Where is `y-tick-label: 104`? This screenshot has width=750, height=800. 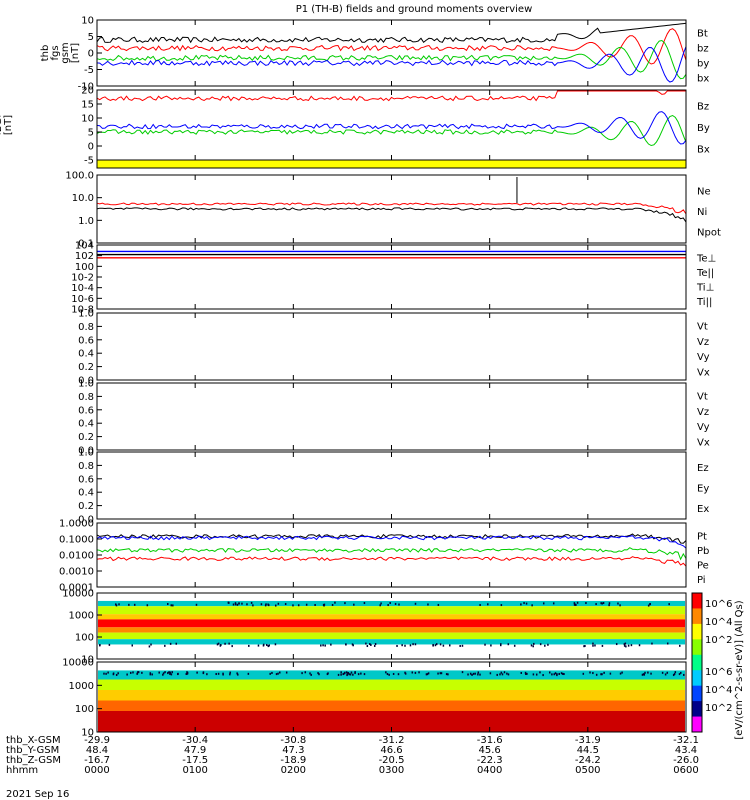 y-tick-label: 104 is located at coordinates (84, 246).